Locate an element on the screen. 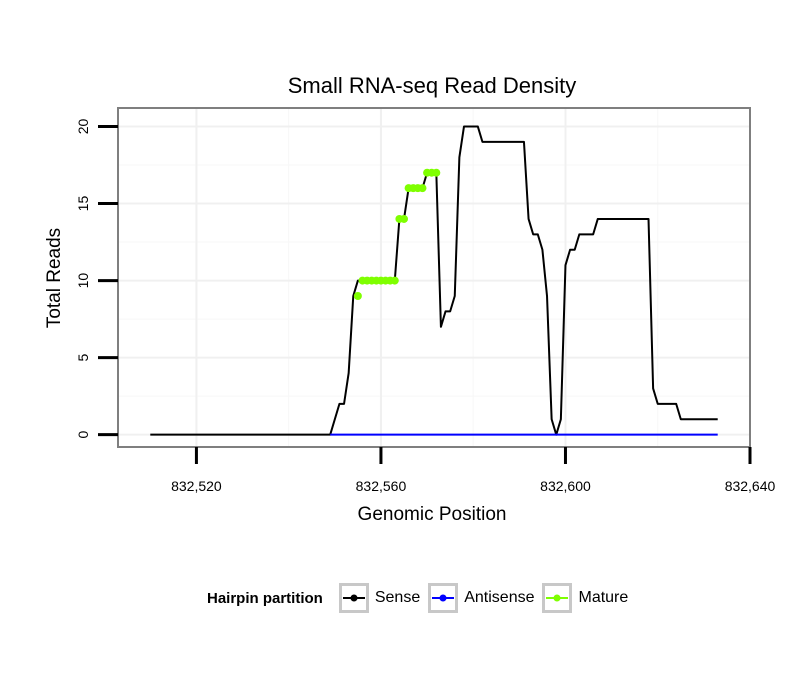 Image resolution: width=810 pixels, height=690 pixels. y-tick-label: 20 is located at coordinates (83, 126).